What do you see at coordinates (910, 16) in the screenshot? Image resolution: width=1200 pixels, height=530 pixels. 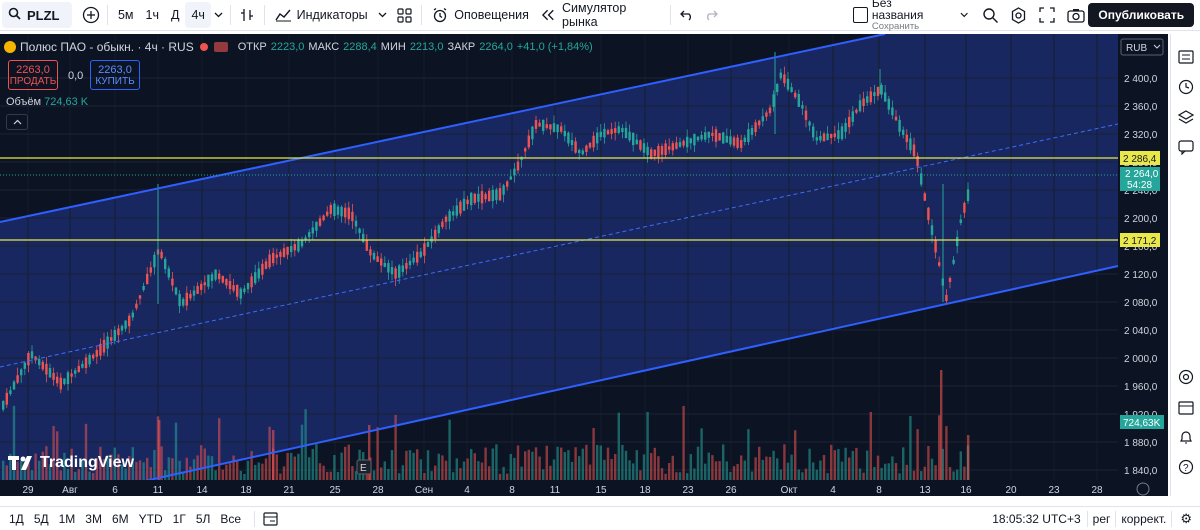 I see `layout-menu: Без названия Сохранить` at bounding box center [910, 16].